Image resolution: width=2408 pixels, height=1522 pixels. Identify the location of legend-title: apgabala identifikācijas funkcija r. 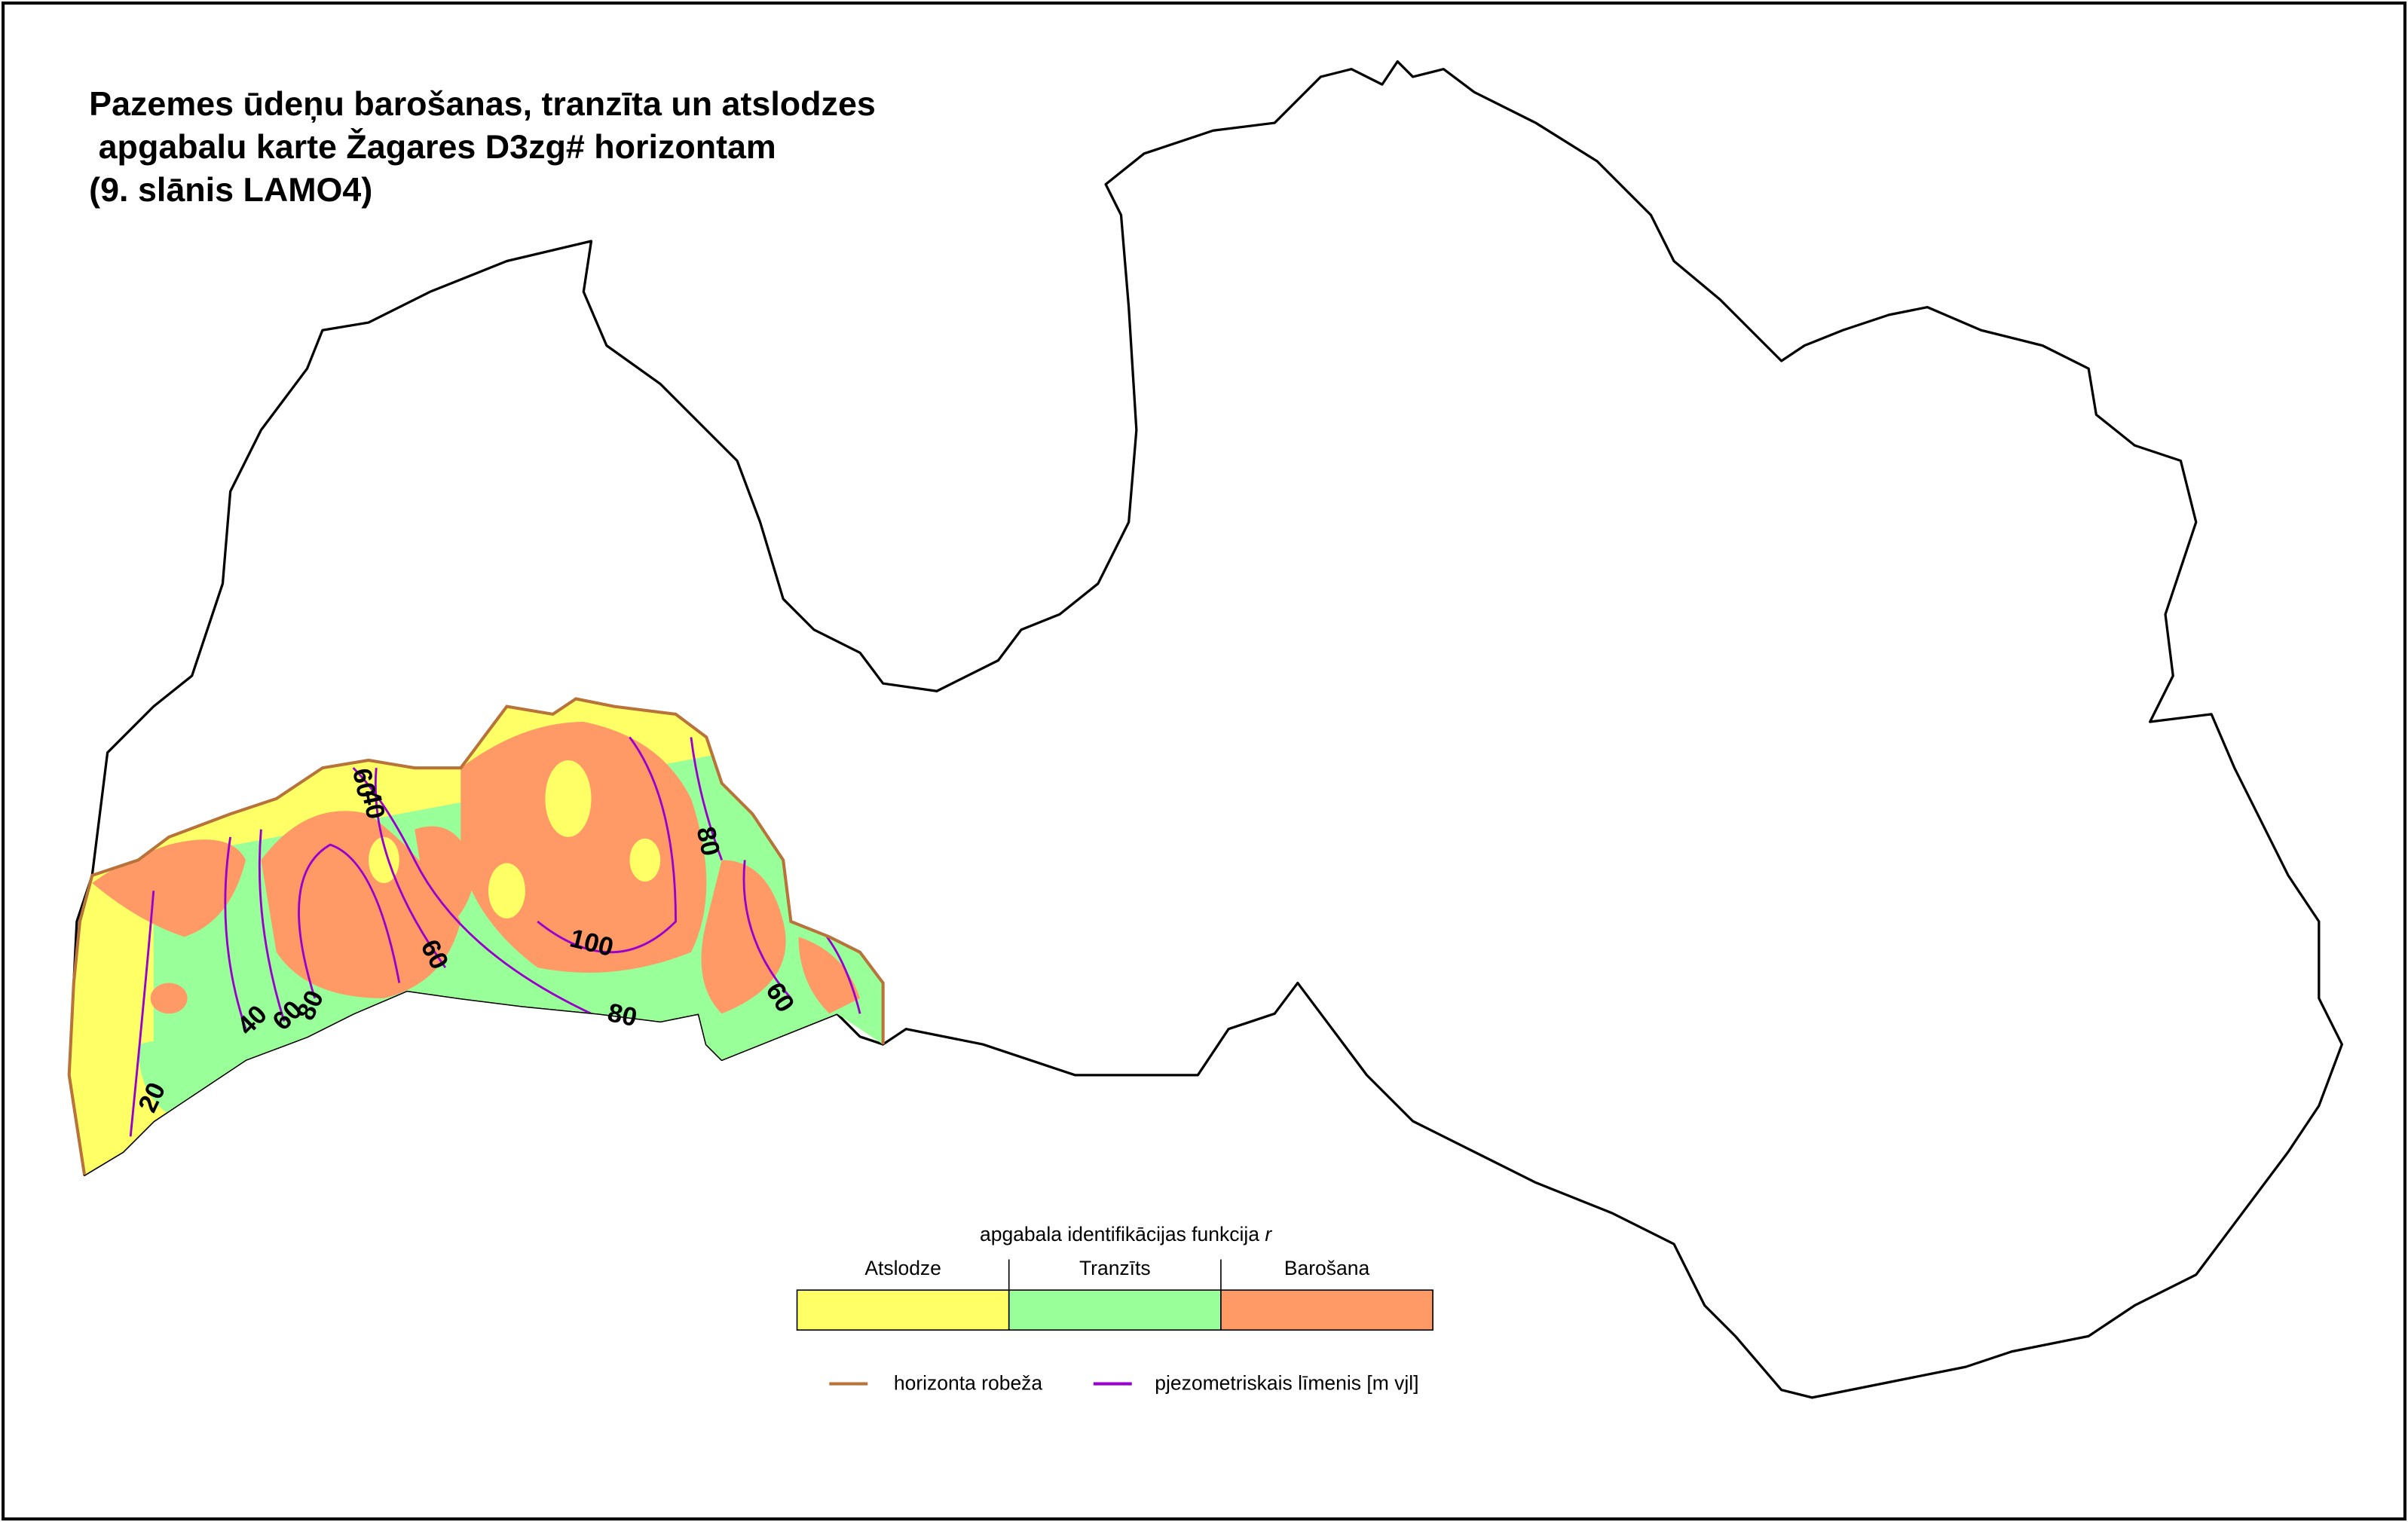
(1126, 1234).